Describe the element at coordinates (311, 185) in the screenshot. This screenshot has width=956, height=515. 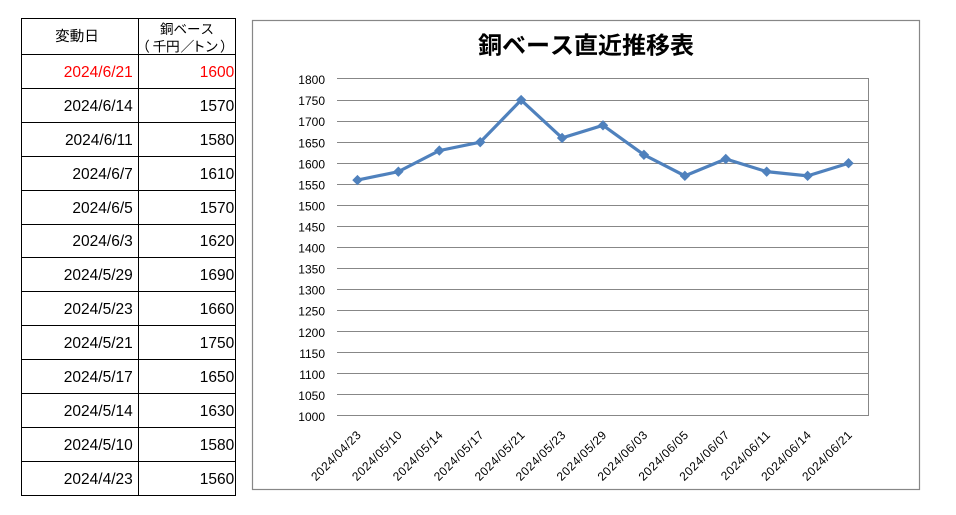
I see `svg-text: 1550` at that location.